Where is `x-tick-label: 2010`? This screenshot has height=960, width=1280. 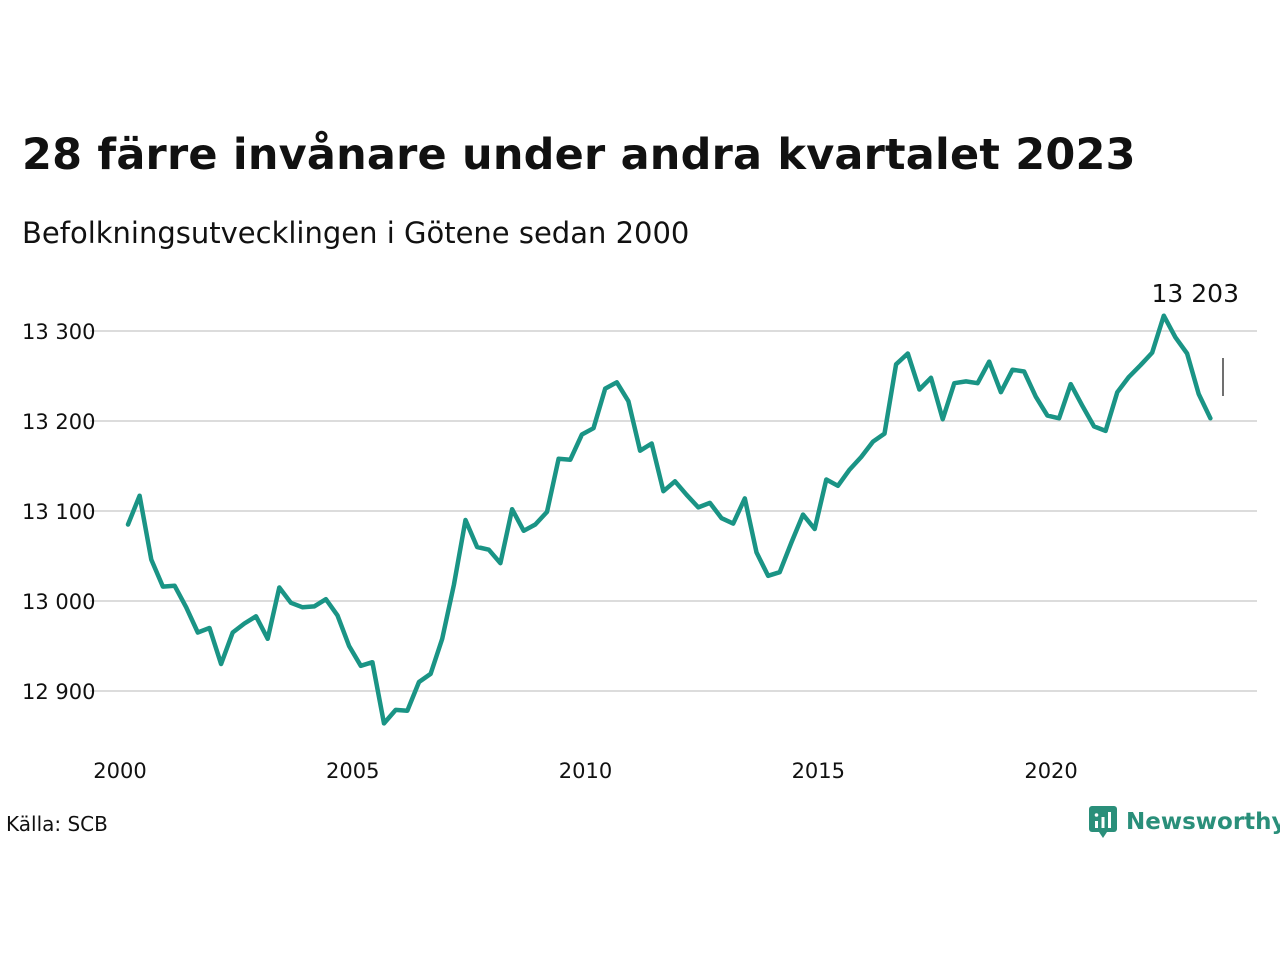 x-tick-label: 2010 is located at coordinates (585, 771).